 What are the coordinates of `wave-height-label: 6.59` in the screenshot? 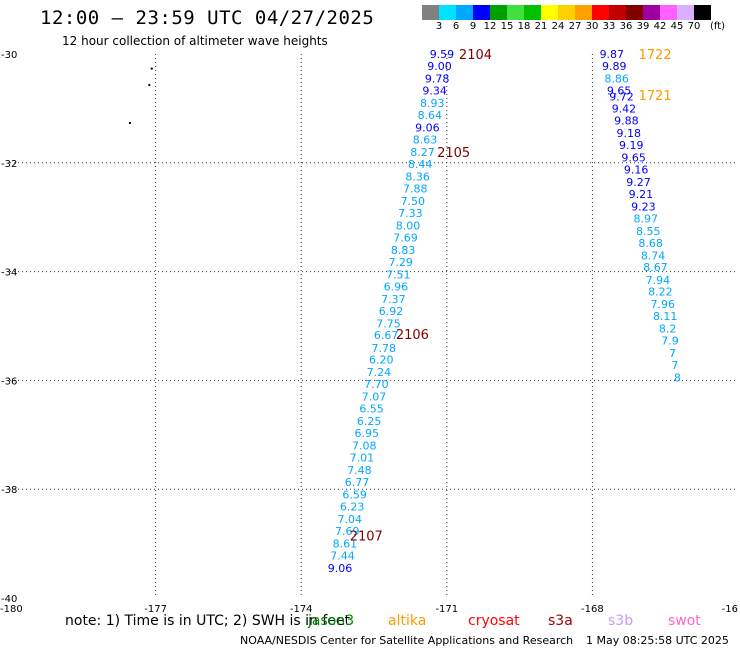 It's located at (354, 495).